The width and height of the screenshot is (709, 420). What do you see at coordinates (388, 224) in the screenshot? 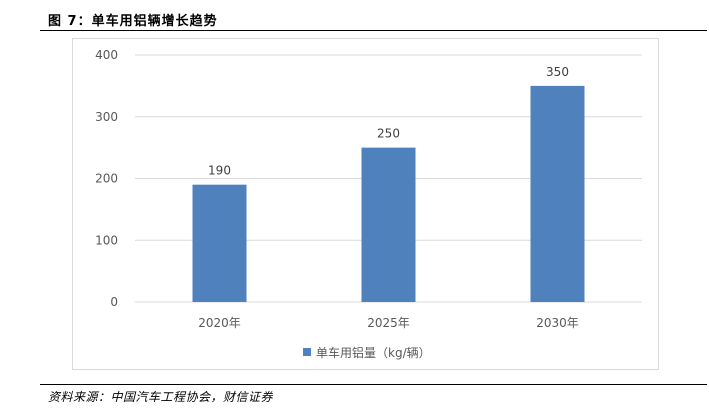
I see `bar-2025年` at bounding box center [388, 224].